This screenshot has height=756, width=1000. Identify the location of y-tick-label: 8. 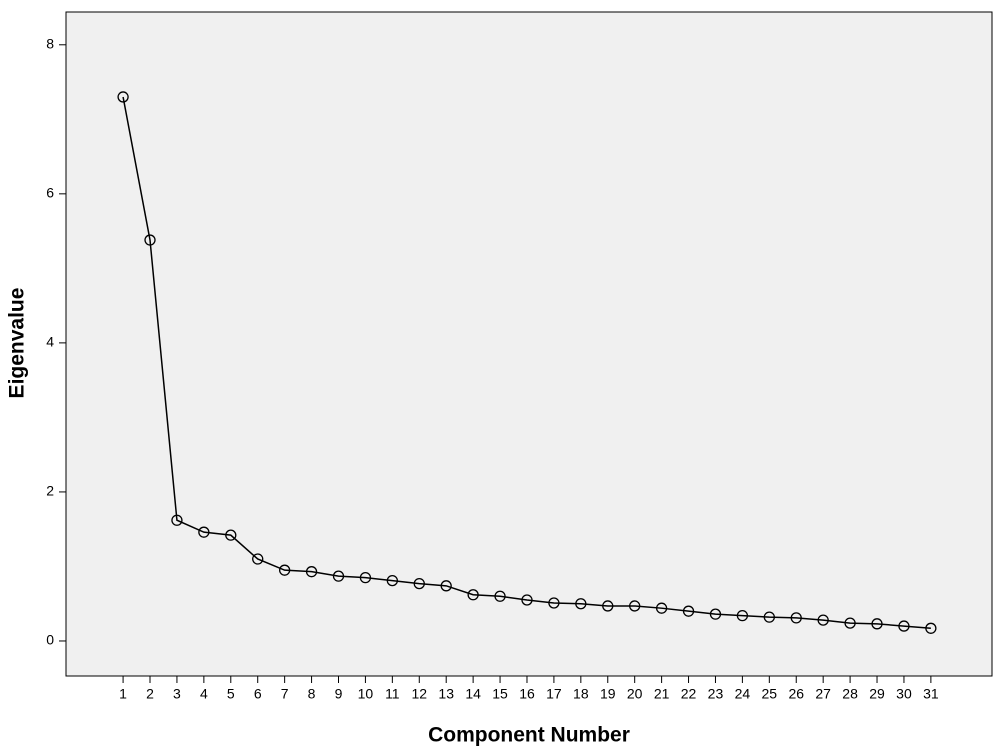
(50, 43).